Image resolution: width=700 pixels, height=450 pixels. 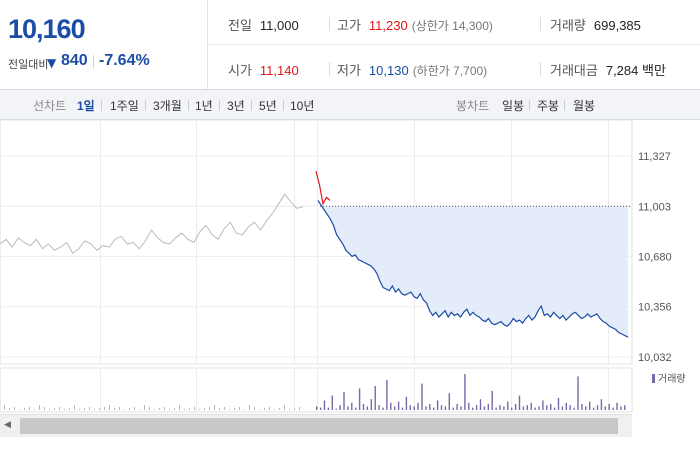 What do you see at coordinates (349, 70) in the screenshot?
I see `low-label: 저가` at bounding box center [349, 70].